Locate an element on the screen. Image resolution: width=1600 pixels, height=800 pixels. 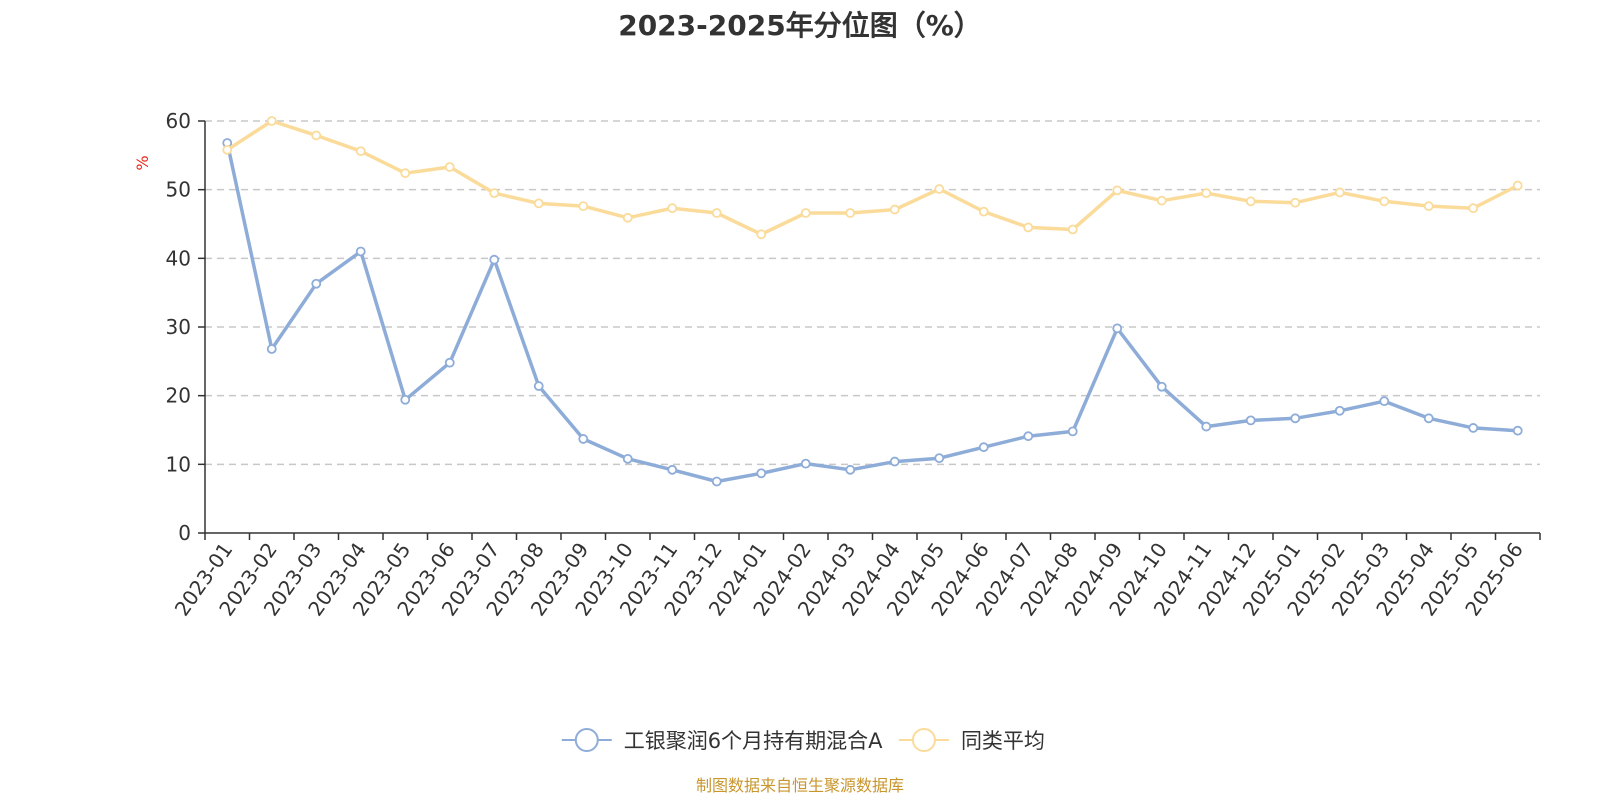
legend-label: 同类平均 is located at coordinates (1003, 741).